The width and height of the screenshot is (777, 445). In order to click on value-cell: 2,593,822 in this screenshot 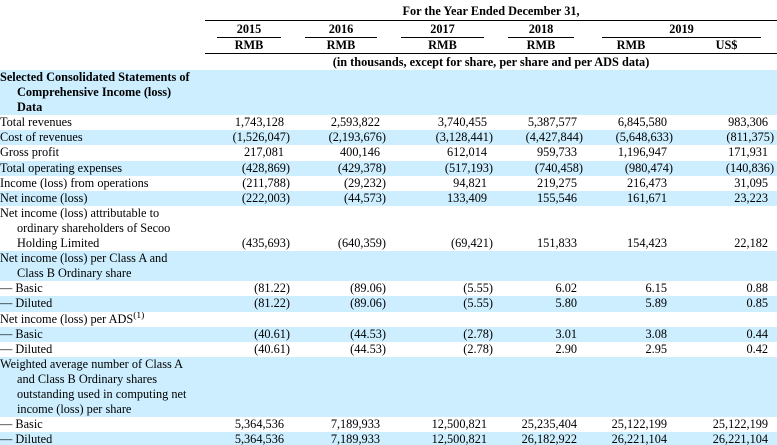, I will do `click(355, 122)`.